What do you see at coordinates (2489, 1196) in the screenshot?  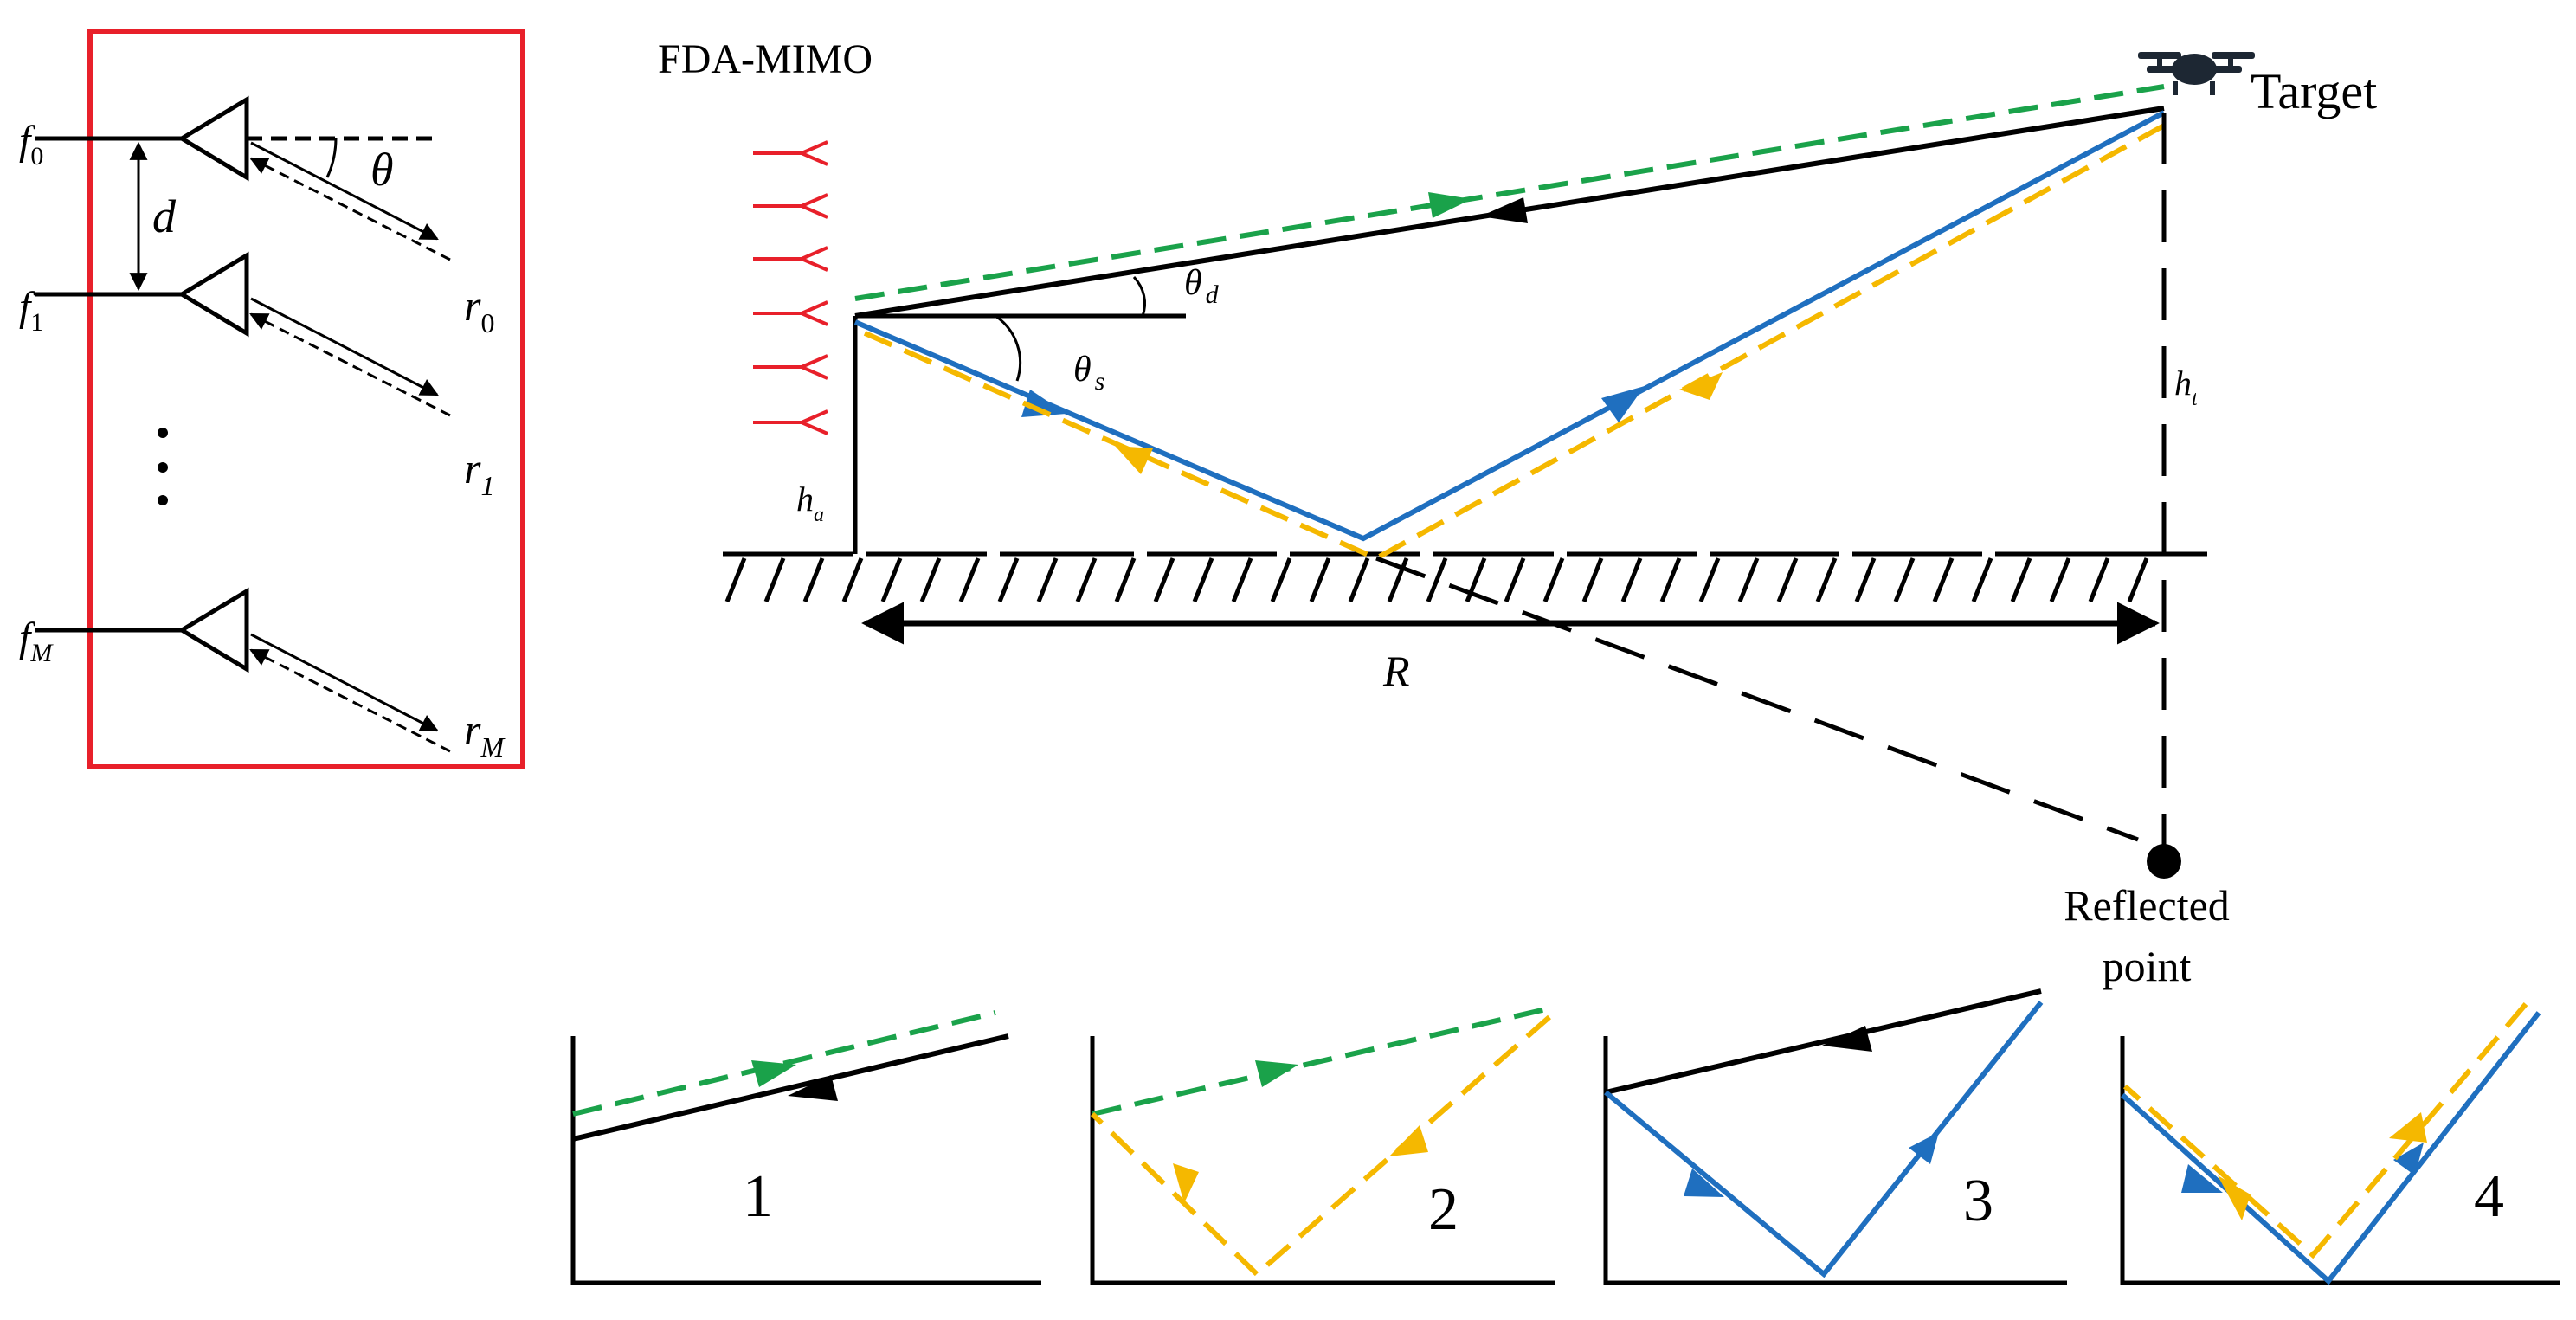 I see `panel-number: 4` at bounding box center [2489, 1196].